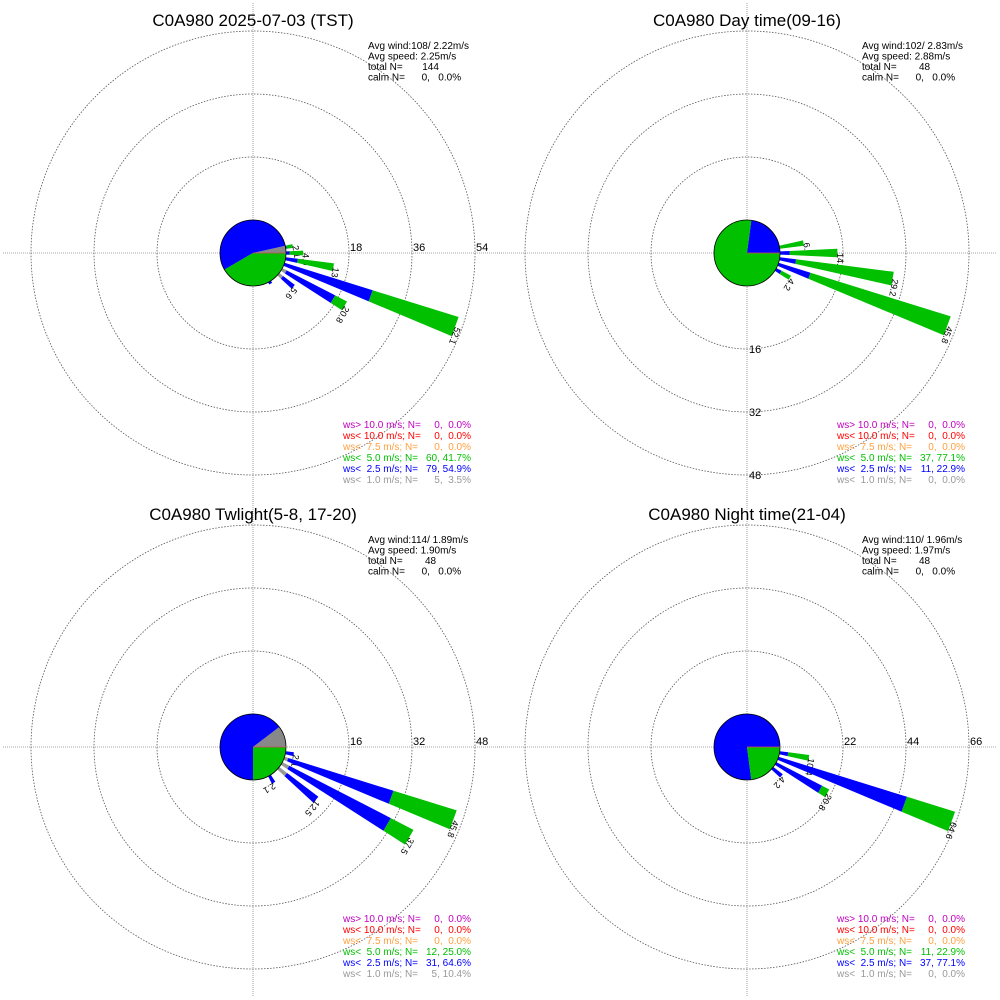 The height and width of the screenshot is (1000, 1000). I want to click on legend-value: 12, 25.0%, so click(448, 952).